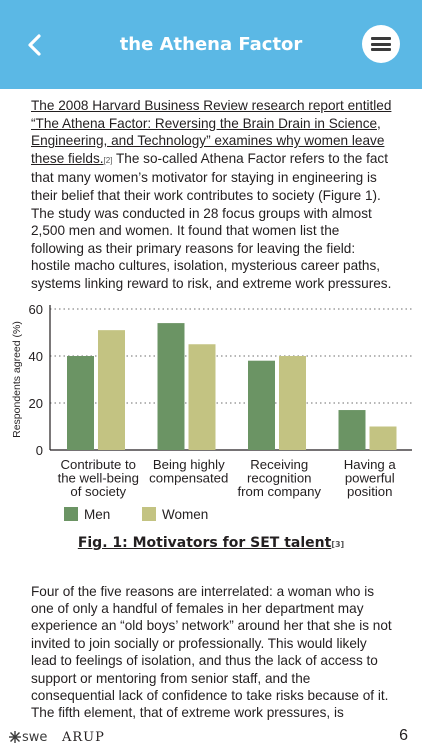 The height and width of the screenshot is (750, 422). I want to click on category-label: position, so click(369, 491).